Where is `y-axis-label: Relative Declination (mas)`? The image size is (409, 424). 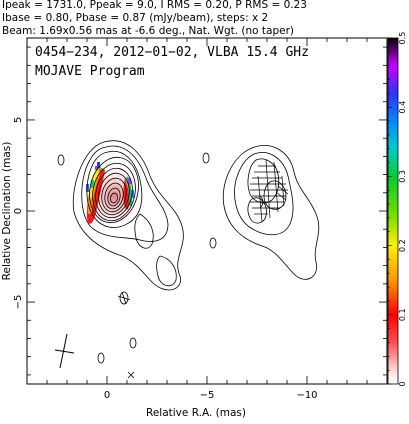 y-axis-label: Relative Declination (mas) is located at coordinates (7, 211).